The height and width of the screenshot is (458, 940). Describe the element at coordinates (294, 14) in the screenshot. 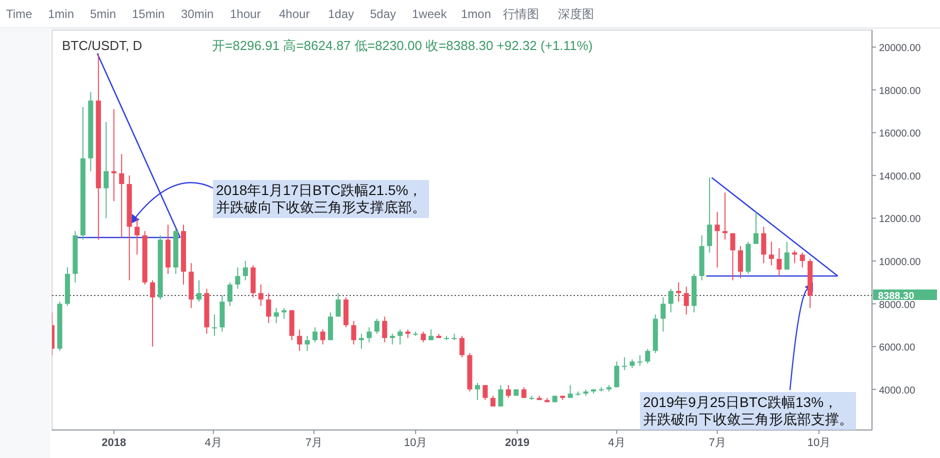

I see `text: 4hour` at that location.